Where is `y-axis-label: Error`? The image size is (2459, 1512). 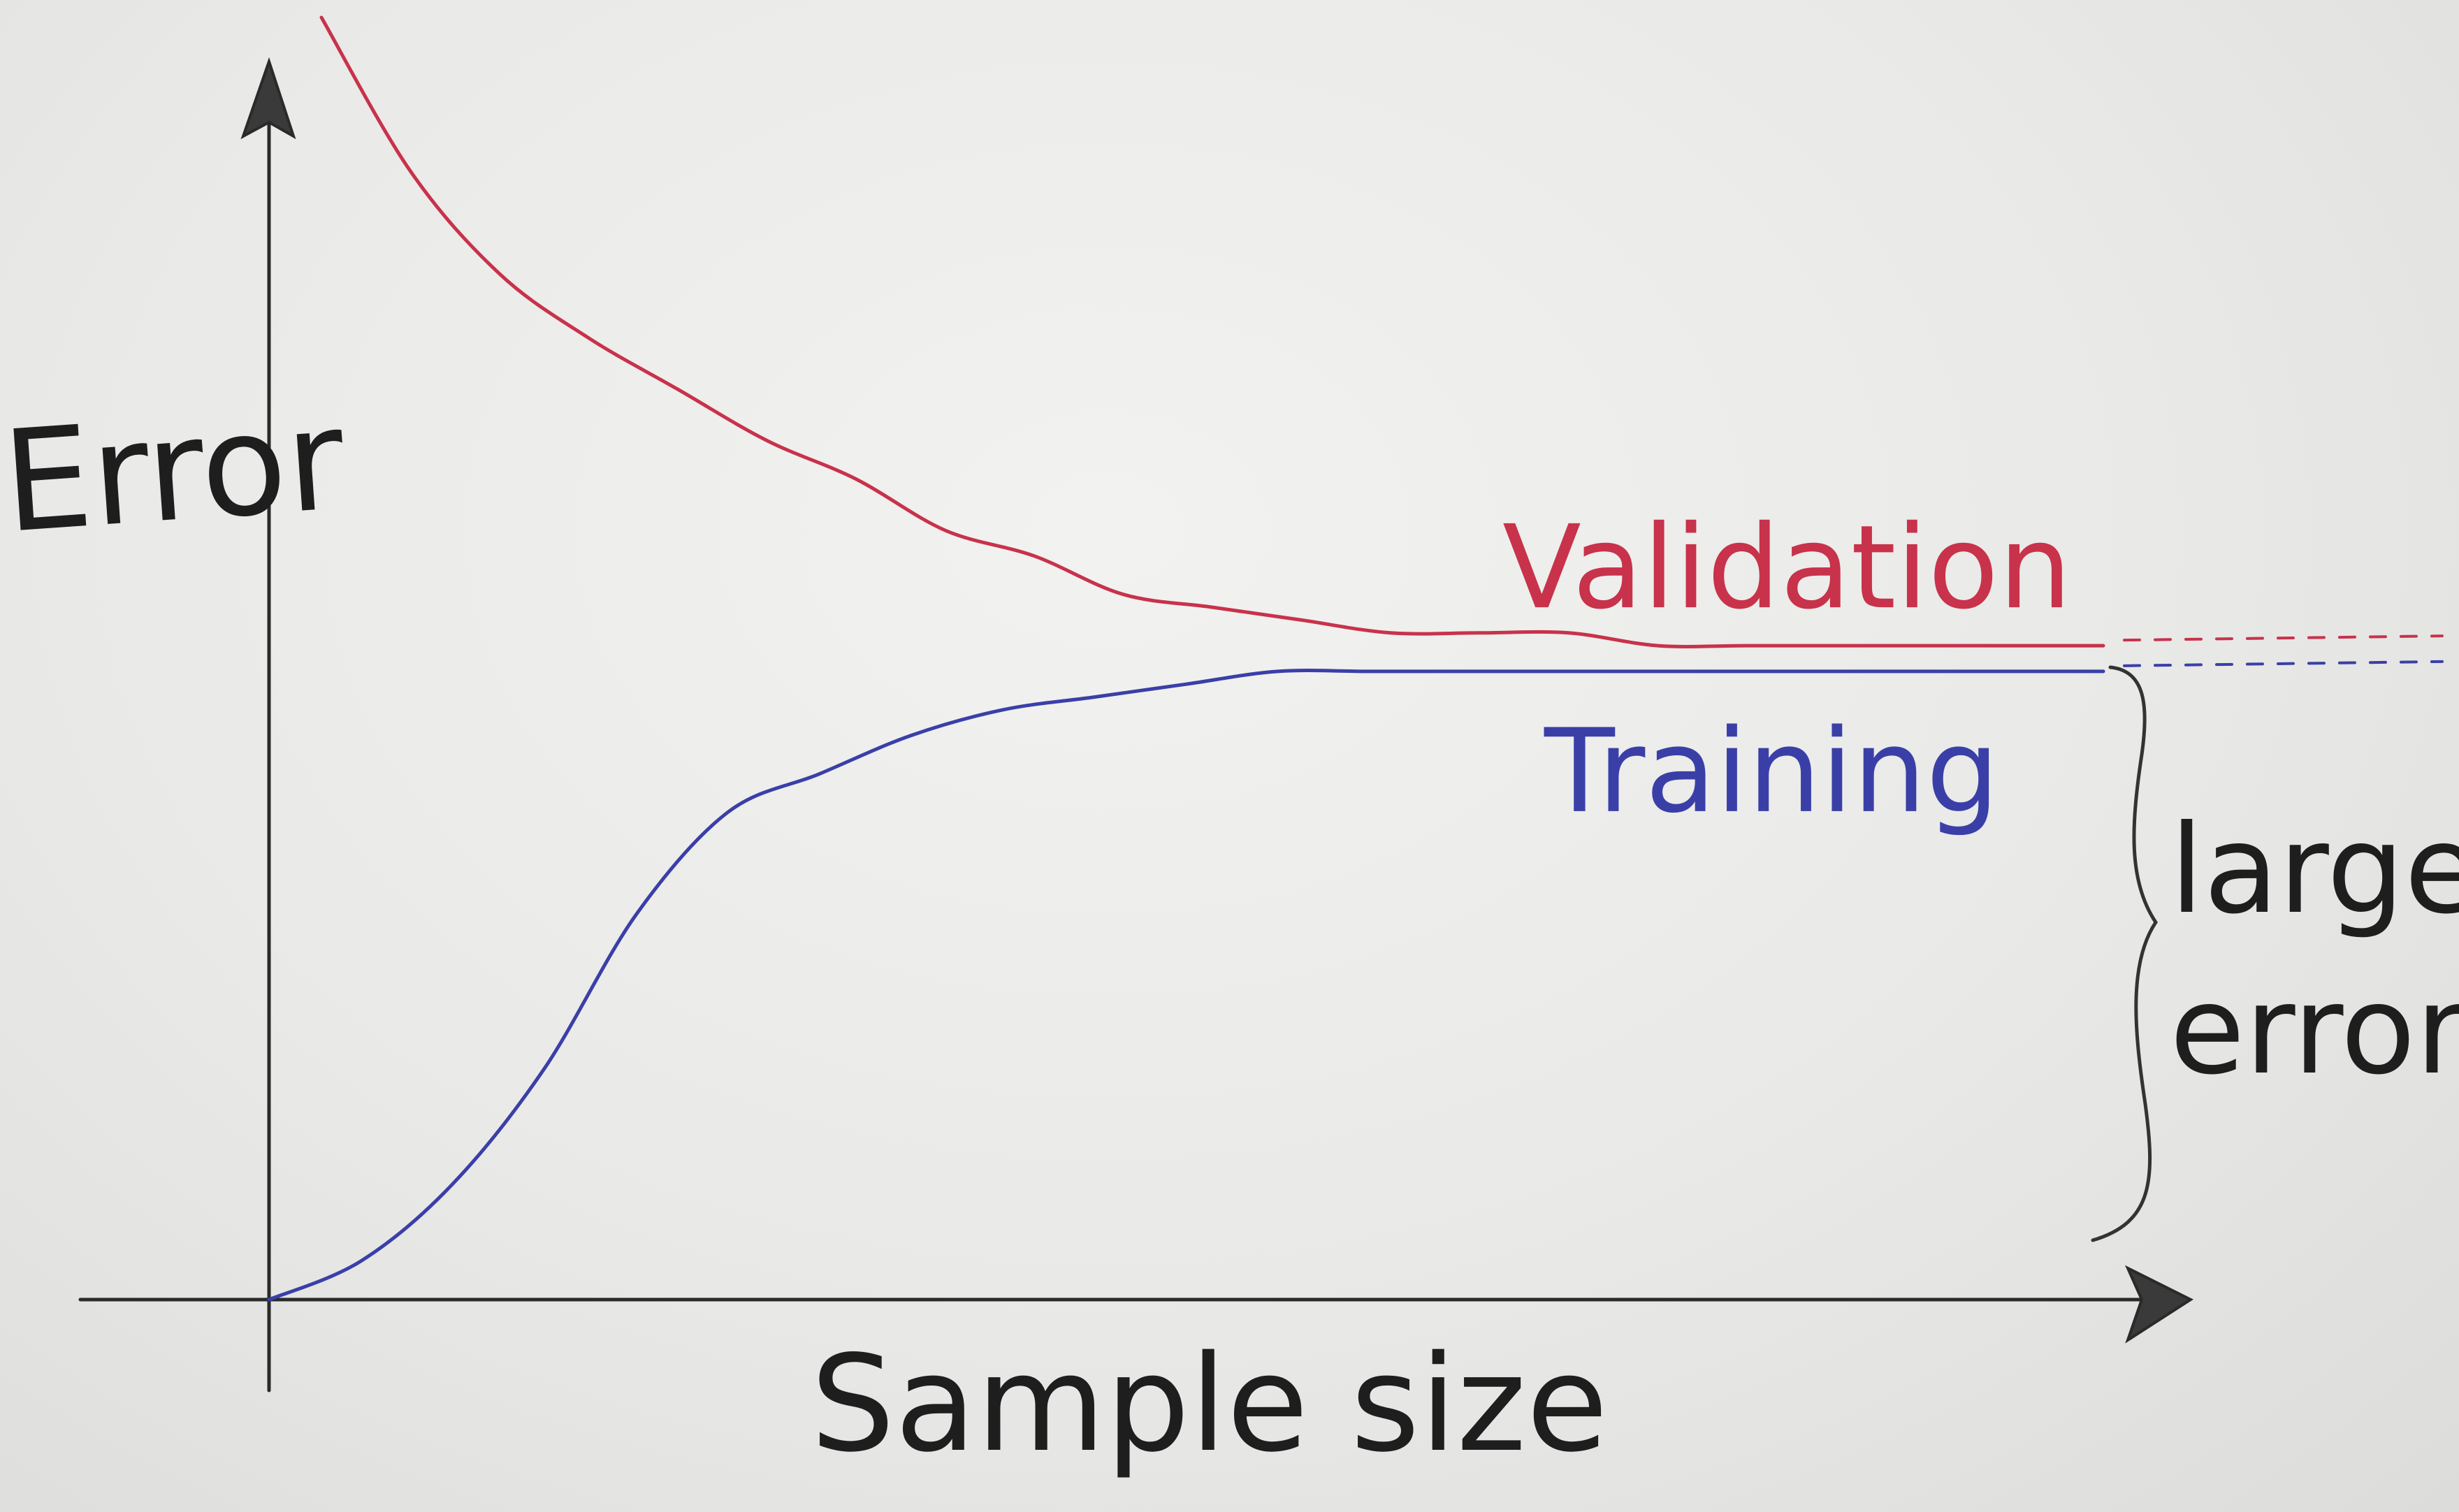
y-axis-label: Error is located at coordinates (174, 471).